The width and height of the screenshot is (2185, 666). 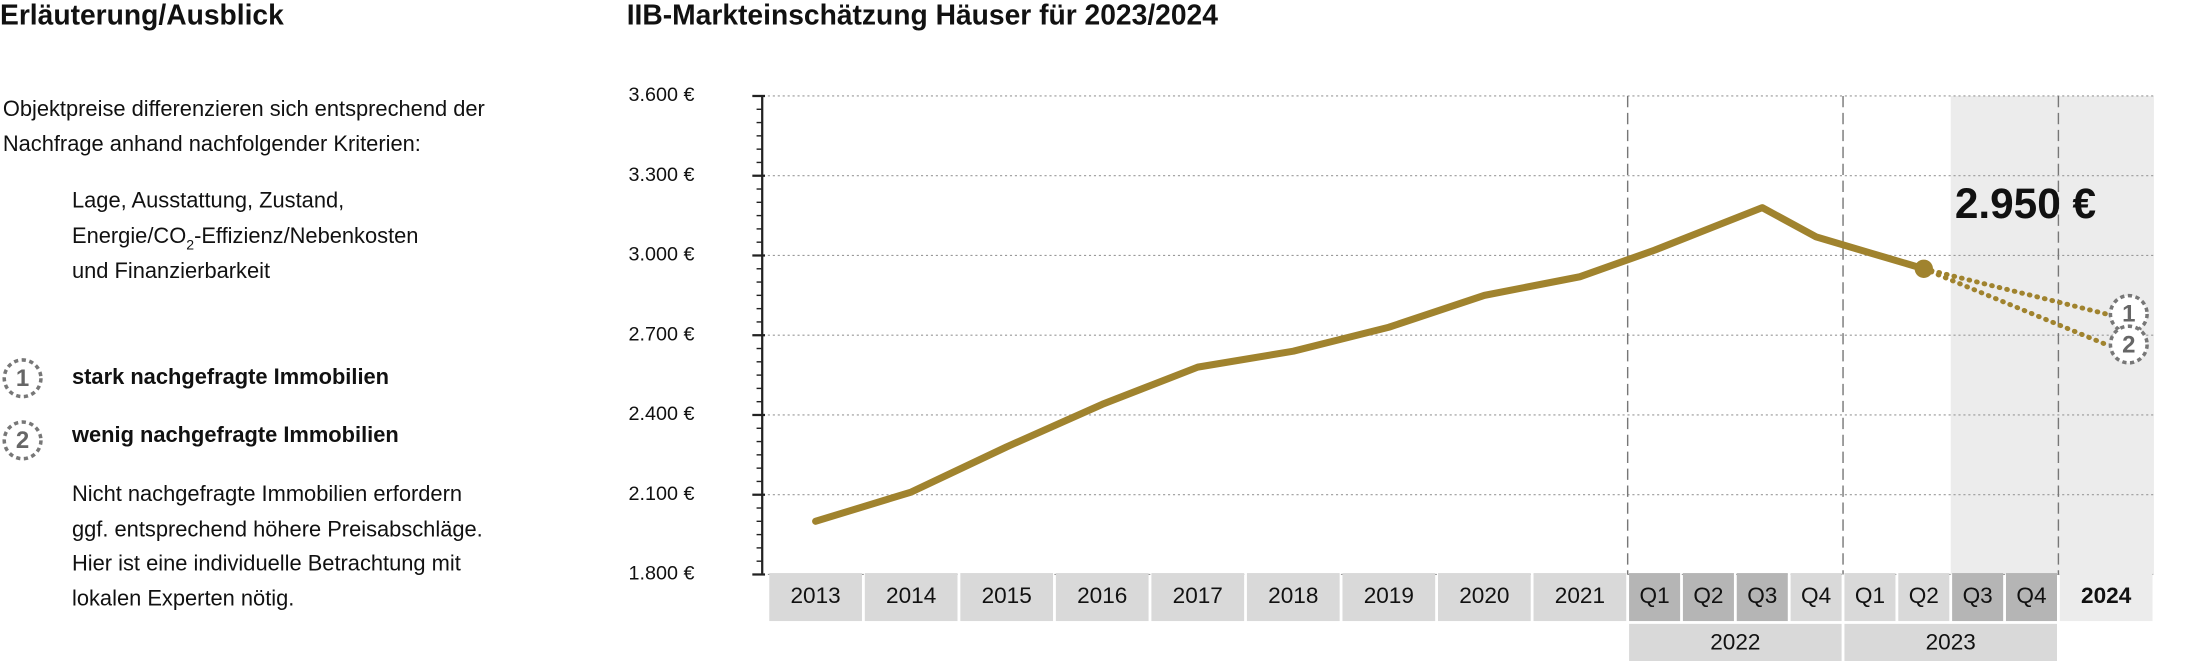 What do you see at coordinates (662, 334) in the screenshot?
I see `y-tick-label: 2.700 €` at bounding box center [662, 334].